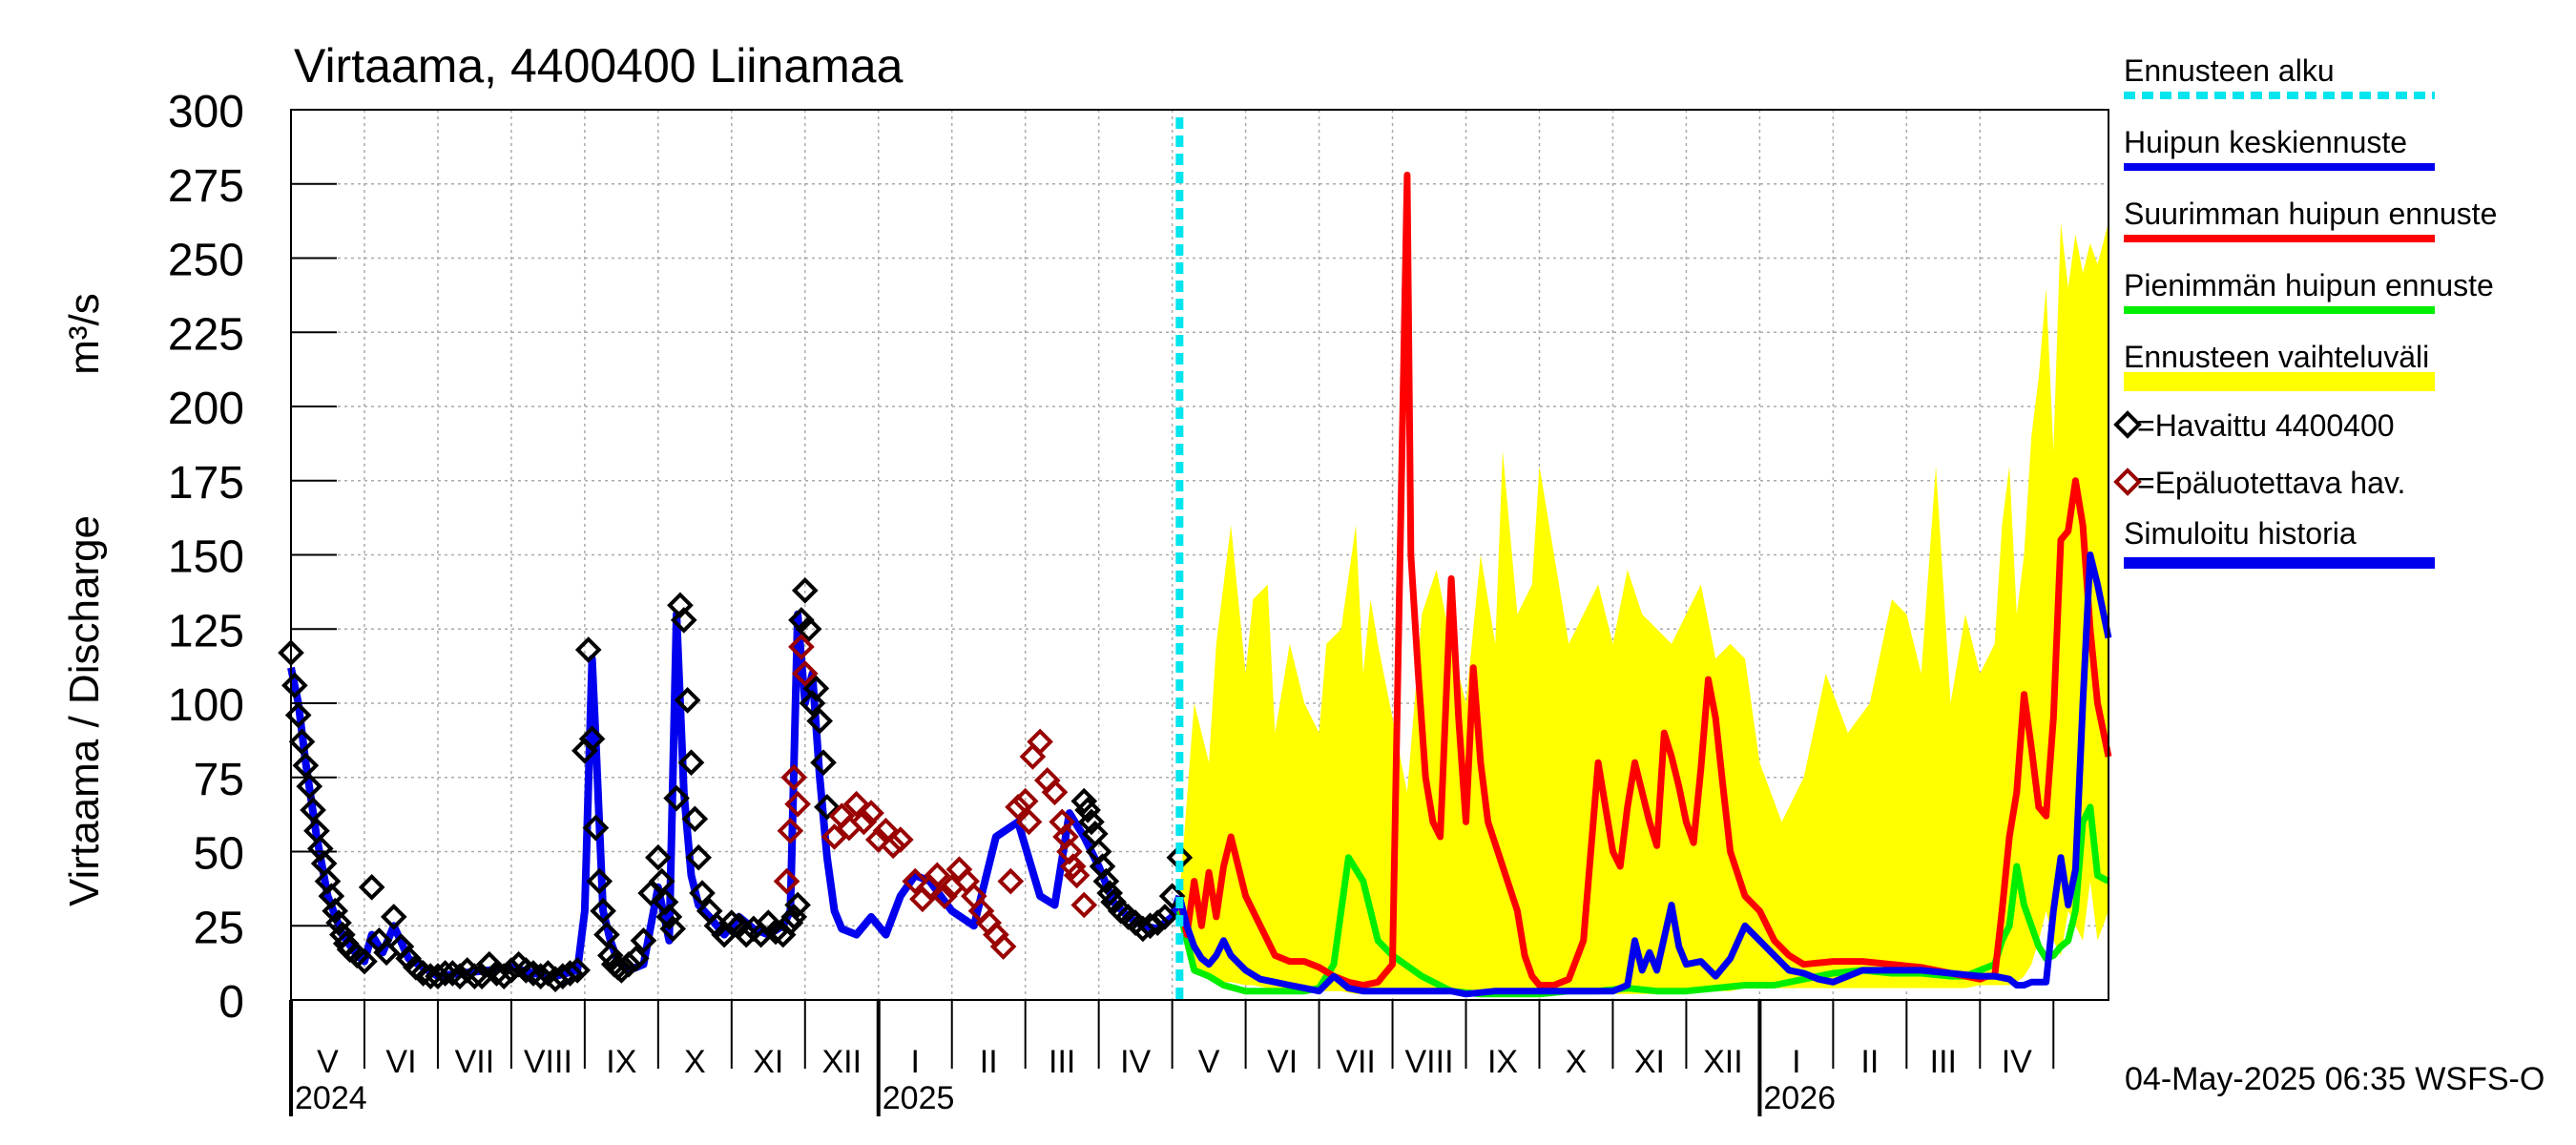 The width and height of the screenshot is (2576, 1145). I want to click on min-forecast-line, so click(1642, 901).